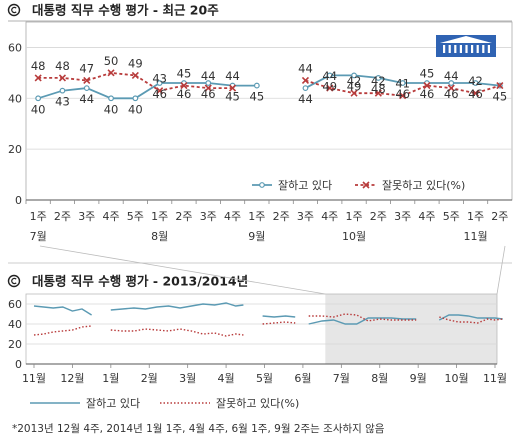 The height and width of the screenshot is (440, 520). Describe the element at coordinates (354, 236) in the screenshot. I see `chart1-month-label: 10월` at that location.